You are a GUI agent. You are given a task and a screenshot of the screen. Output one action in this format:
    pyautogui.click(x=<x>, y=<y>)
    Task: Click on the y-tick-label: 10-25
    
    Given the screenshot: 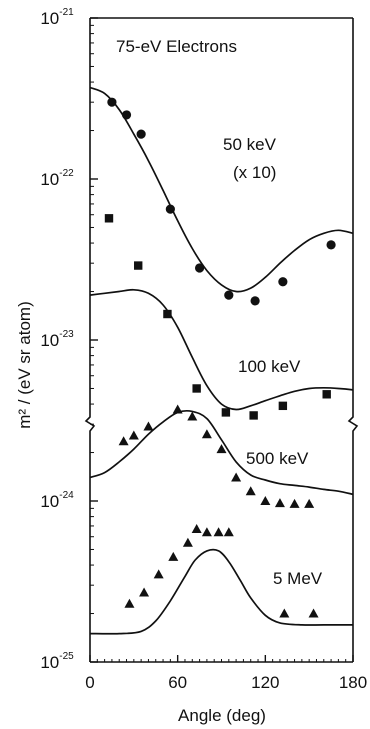 What is the action you would take?
    pyautogui.click(x=57, y=661)
    